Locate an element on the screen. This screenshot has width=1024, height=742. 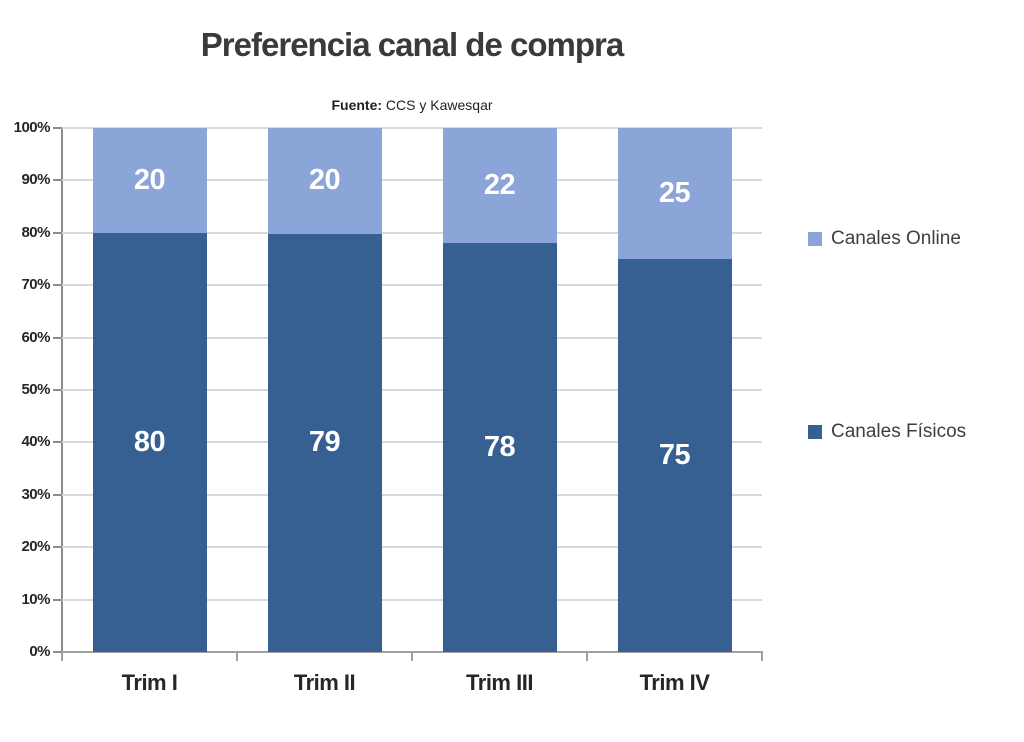
bar-value-label: 25 is located at coordinates (674, 193).